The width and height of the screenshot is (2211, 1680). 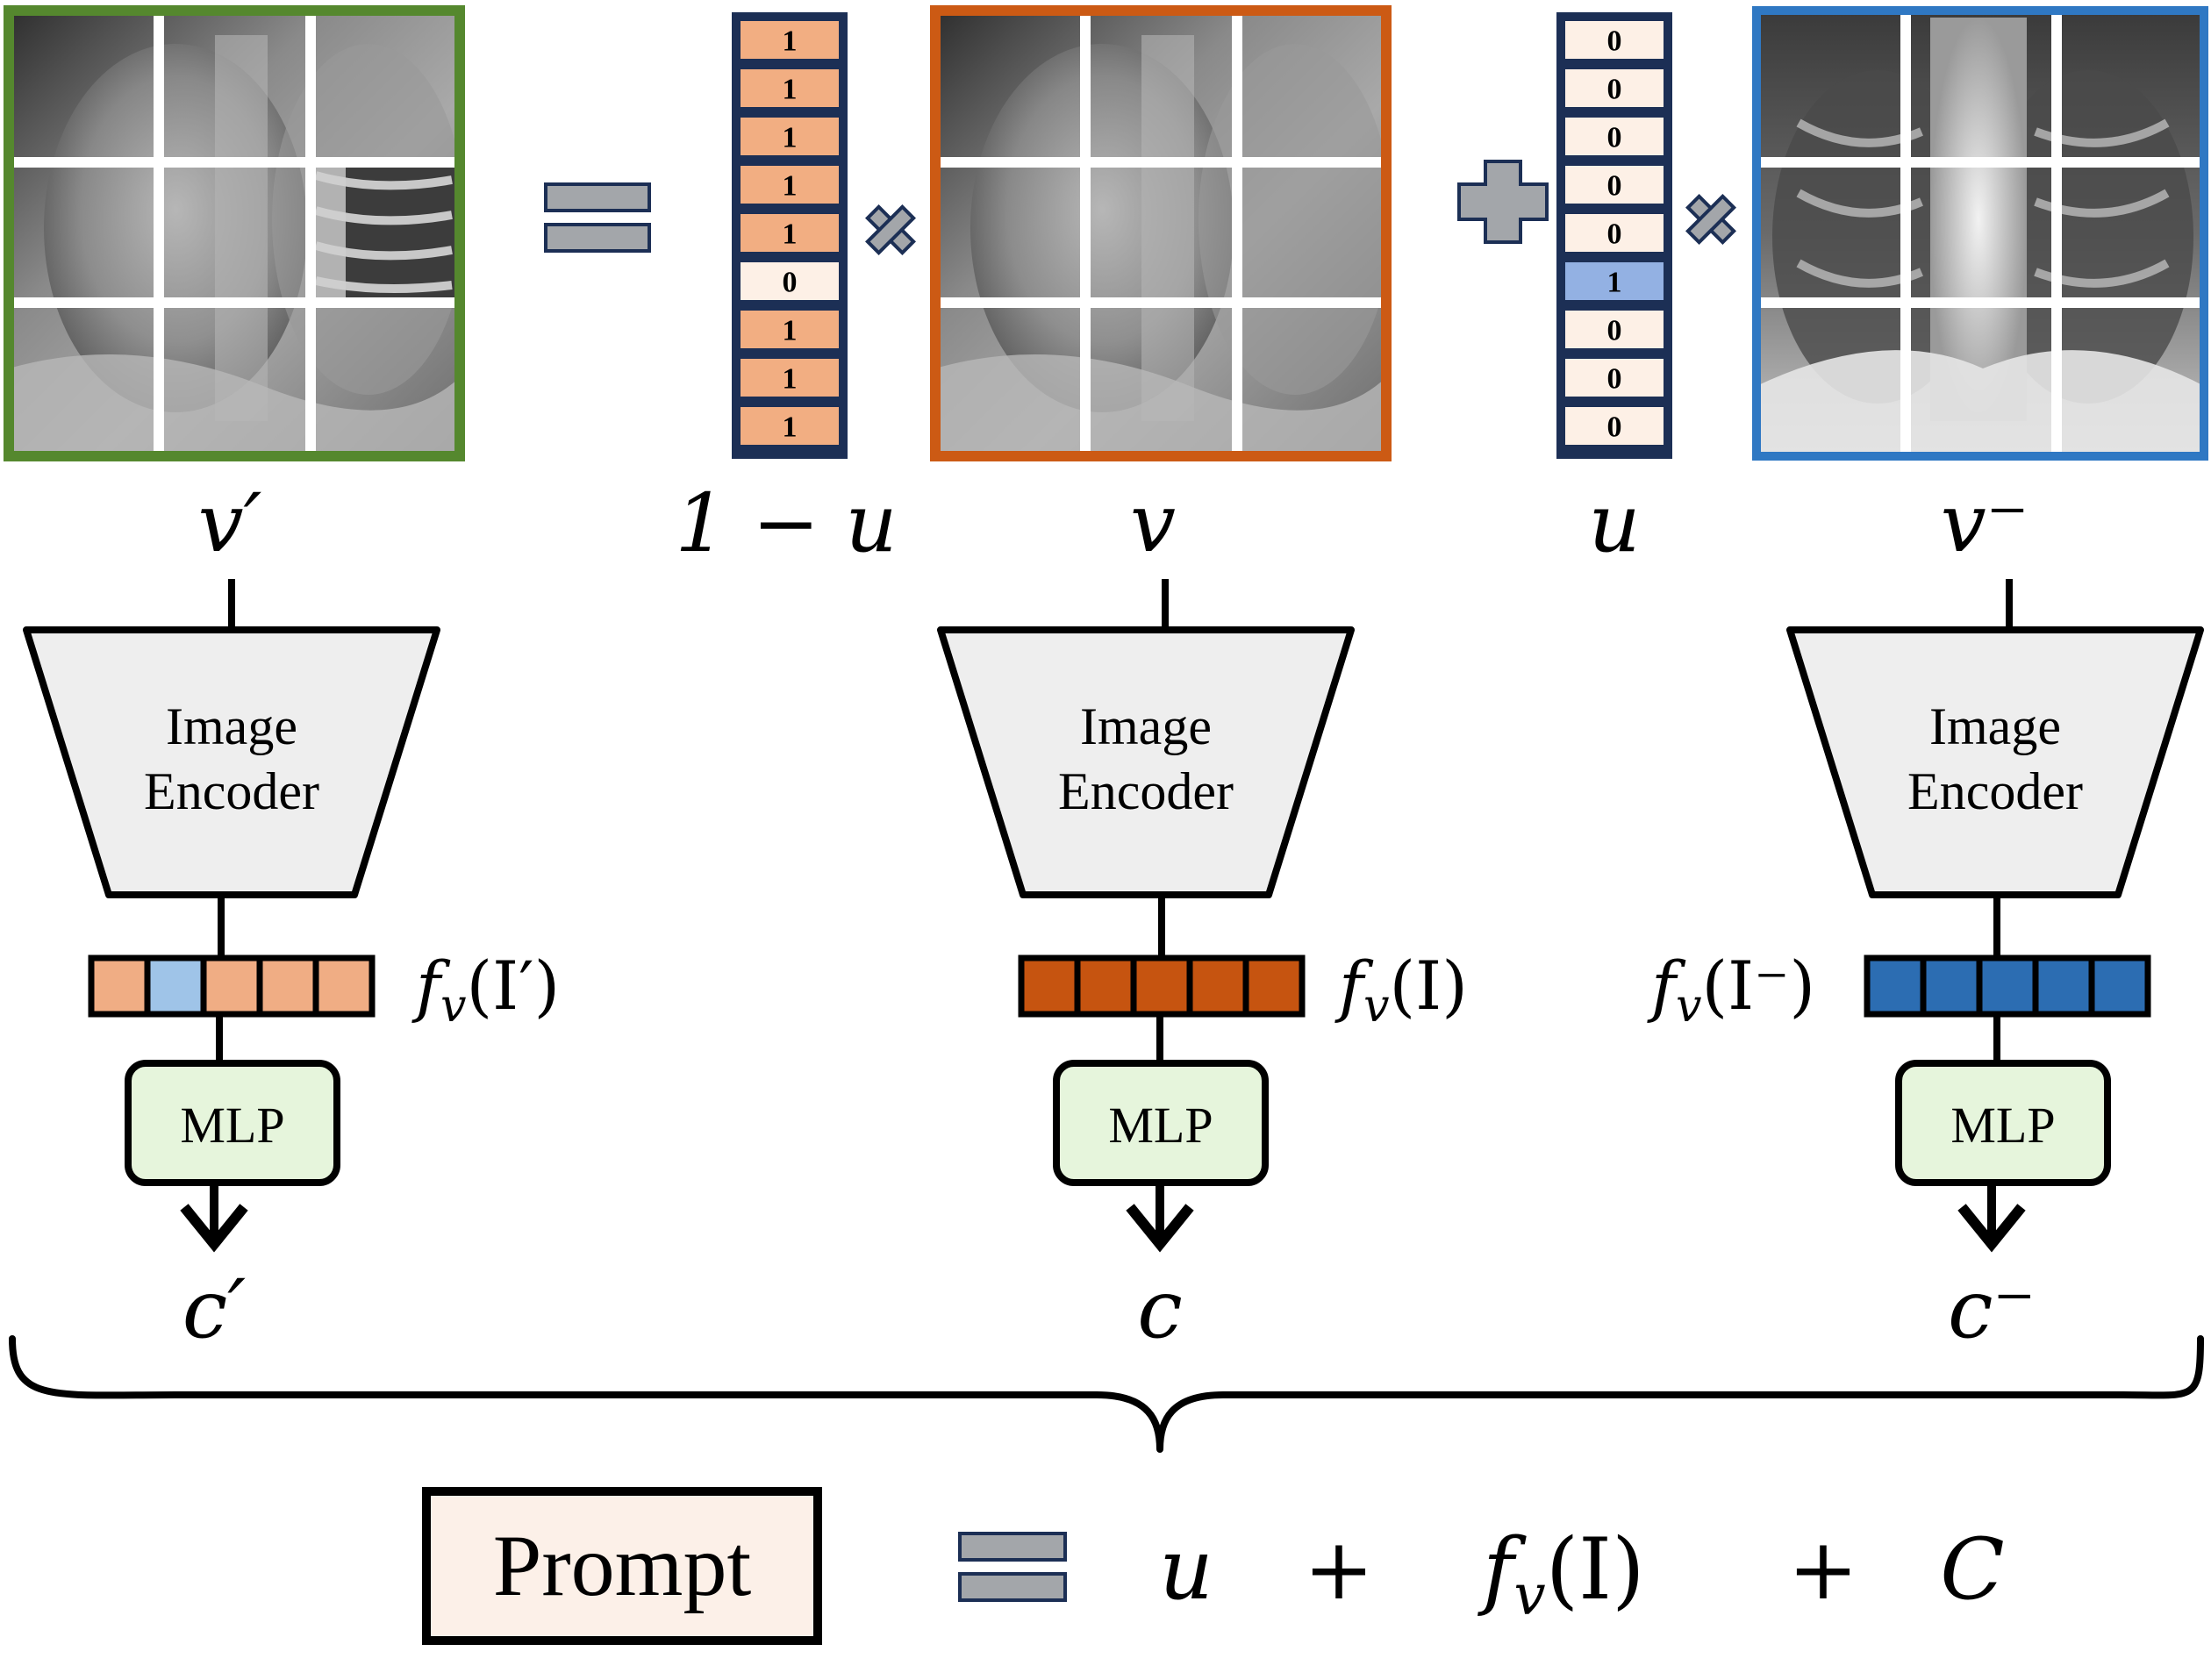 I want to click on feature-label-right: fv(I⁻), so click(x=1731, y=990).